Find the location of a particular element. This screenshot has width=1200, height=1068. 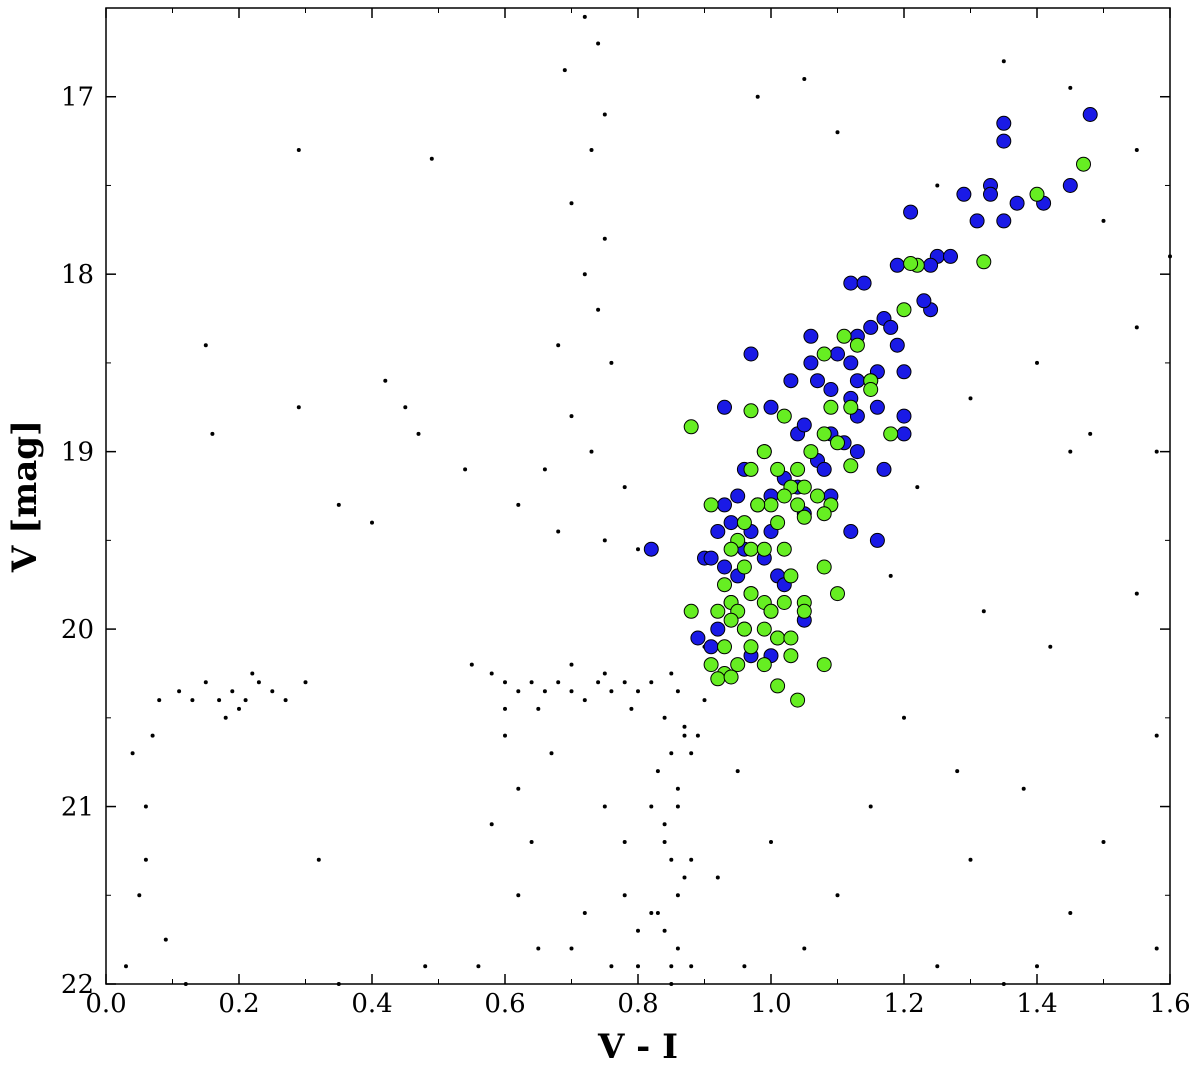

x-tick-label-4: 0.8 is located at coordinates (637, 1004).